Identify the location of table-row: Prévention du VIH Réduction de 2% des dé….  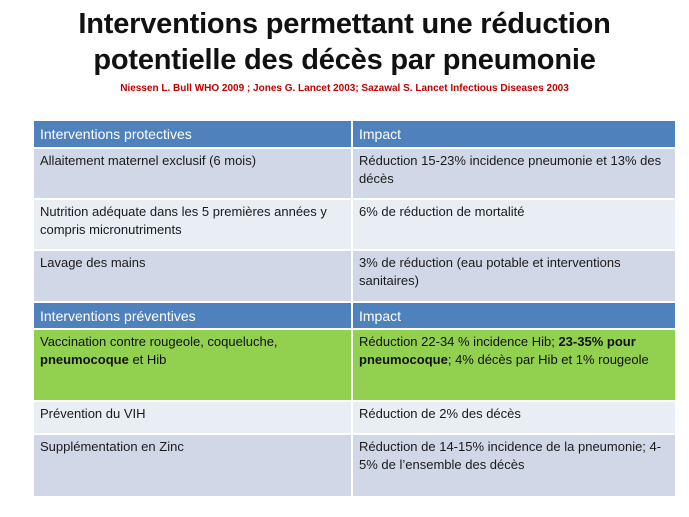
(354, 418).